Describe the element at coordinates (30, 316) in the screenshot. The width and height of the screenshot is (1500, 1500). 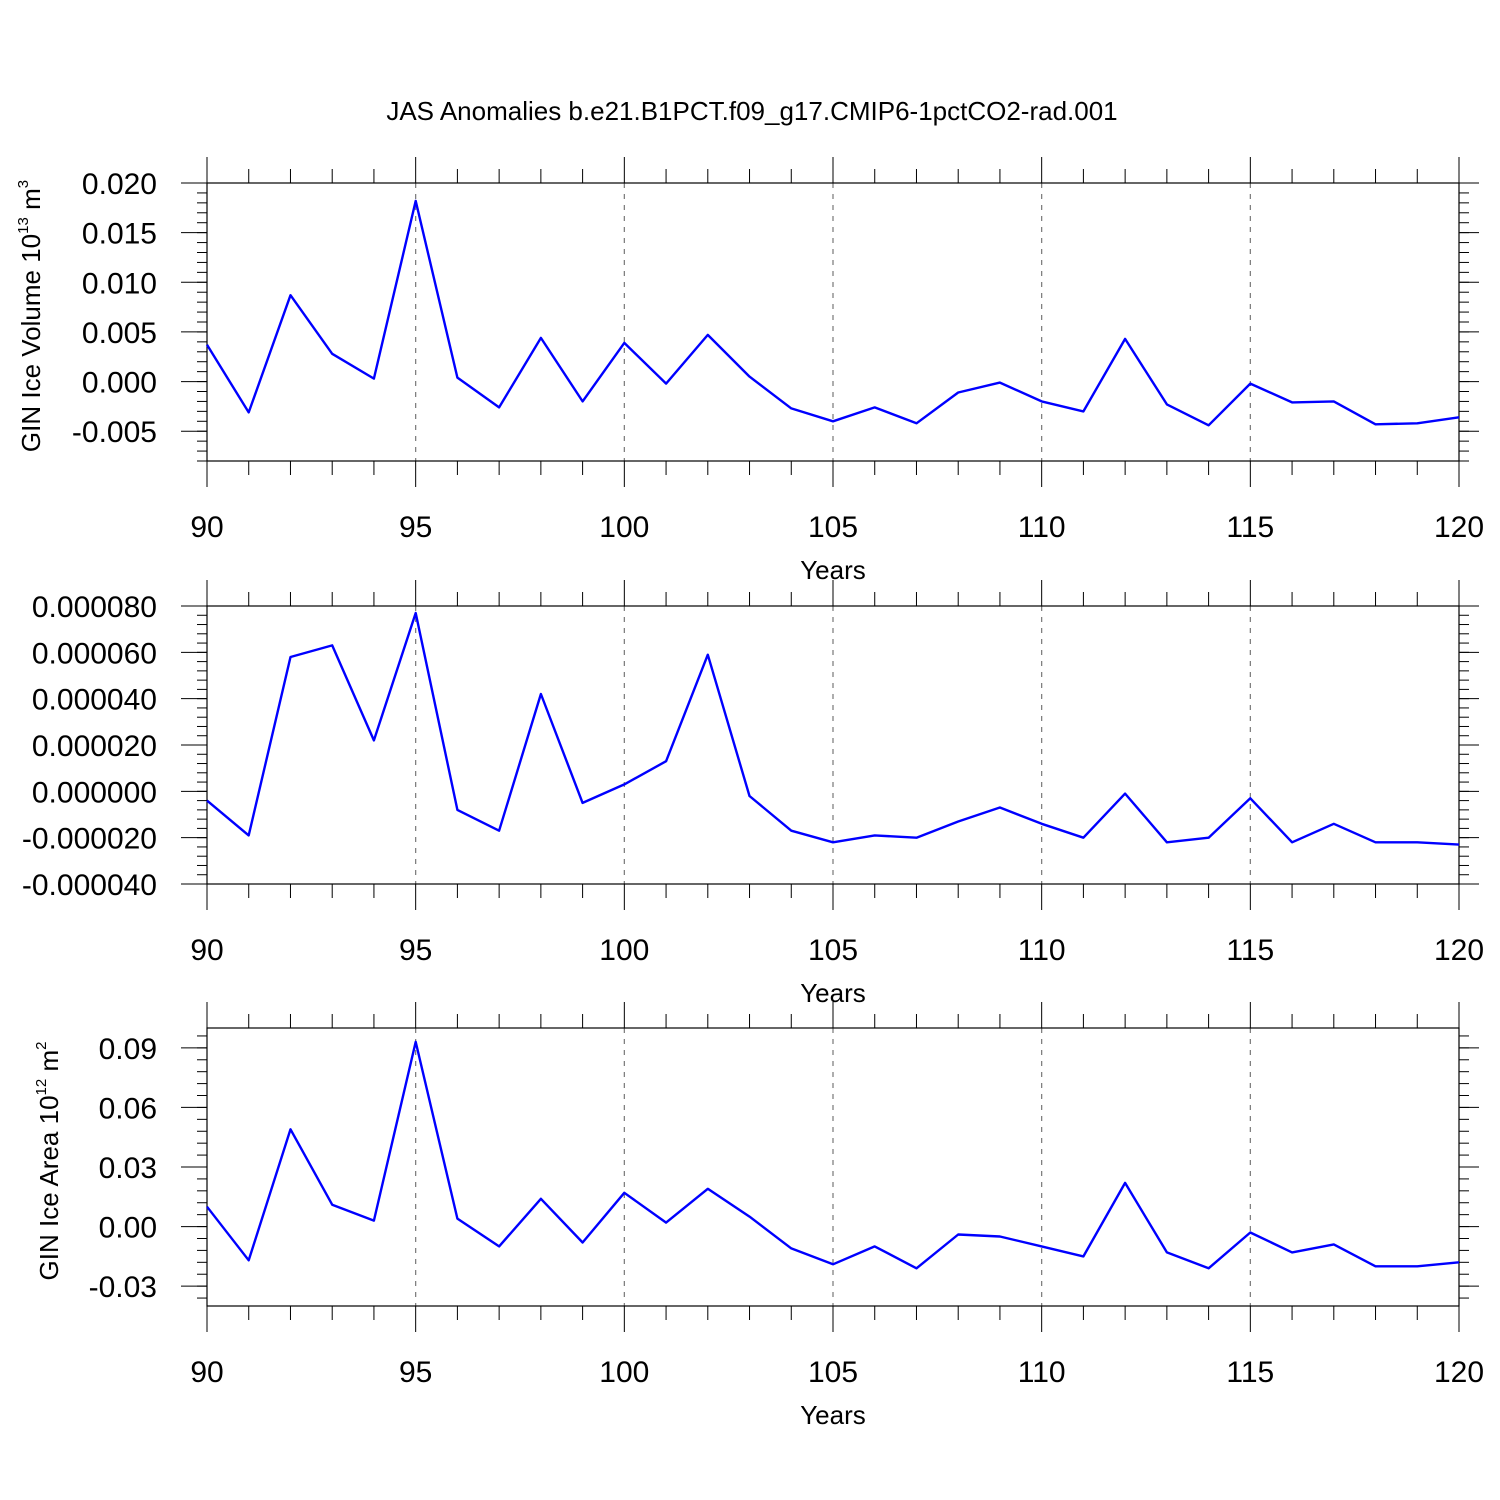
I see `y-axis-title: GIN Ice Volume 1013 m3` at that location.